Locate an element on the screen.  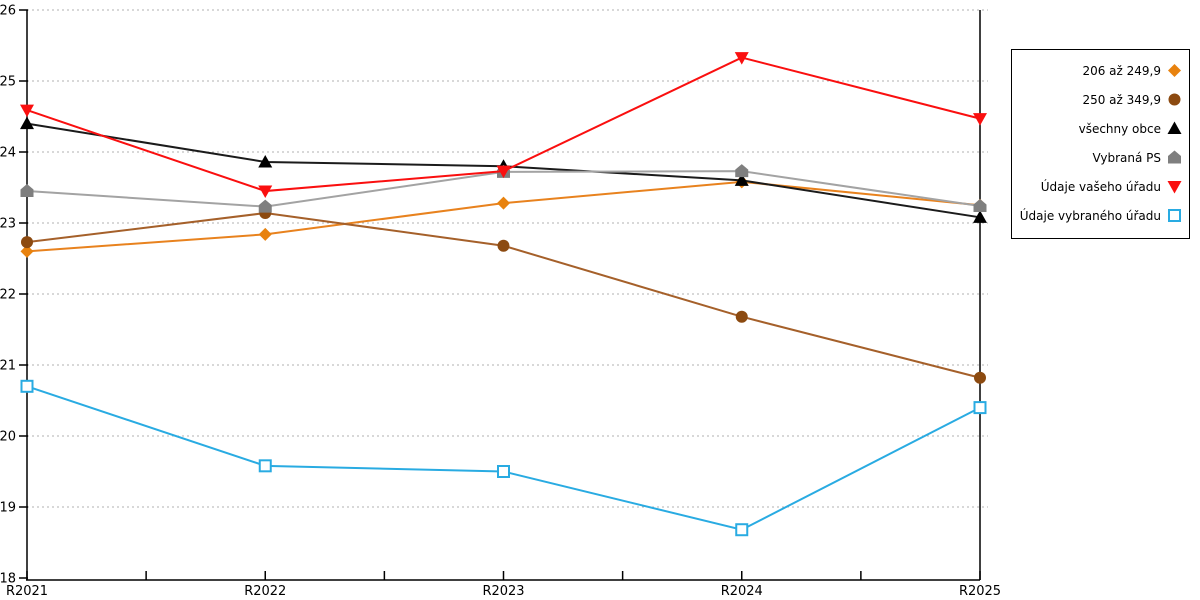
legend-item-0: 206 až 249,9 is located at coordinates (1100, 70).